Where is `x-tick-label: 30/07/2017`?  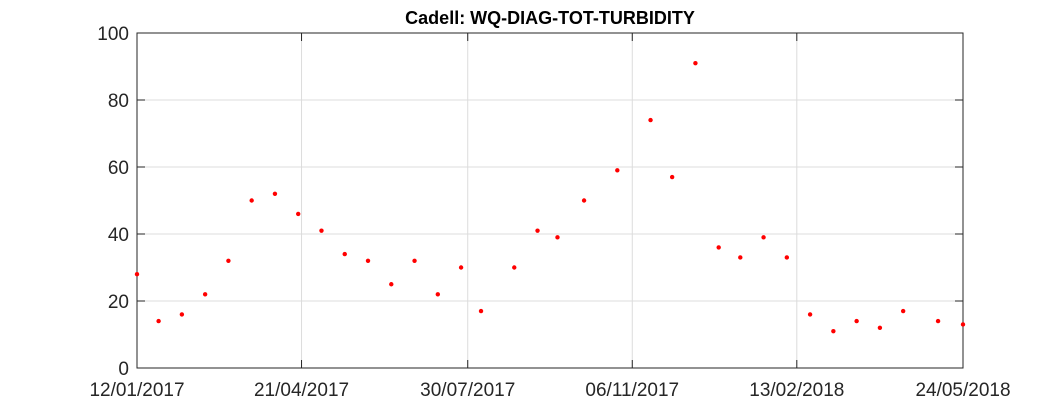 x-tick-label: 30/07/2017 is located at coordinates (467, 390).